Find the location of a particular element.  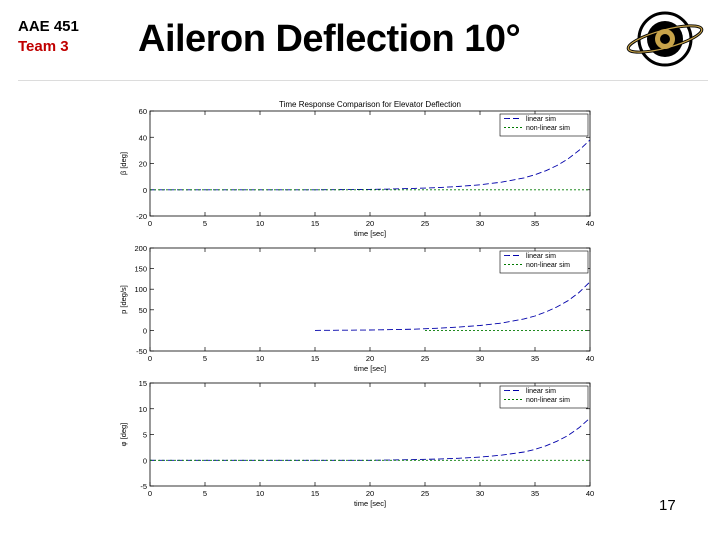

purdue-aero-logo-icon is located at coordinates (665, 39).